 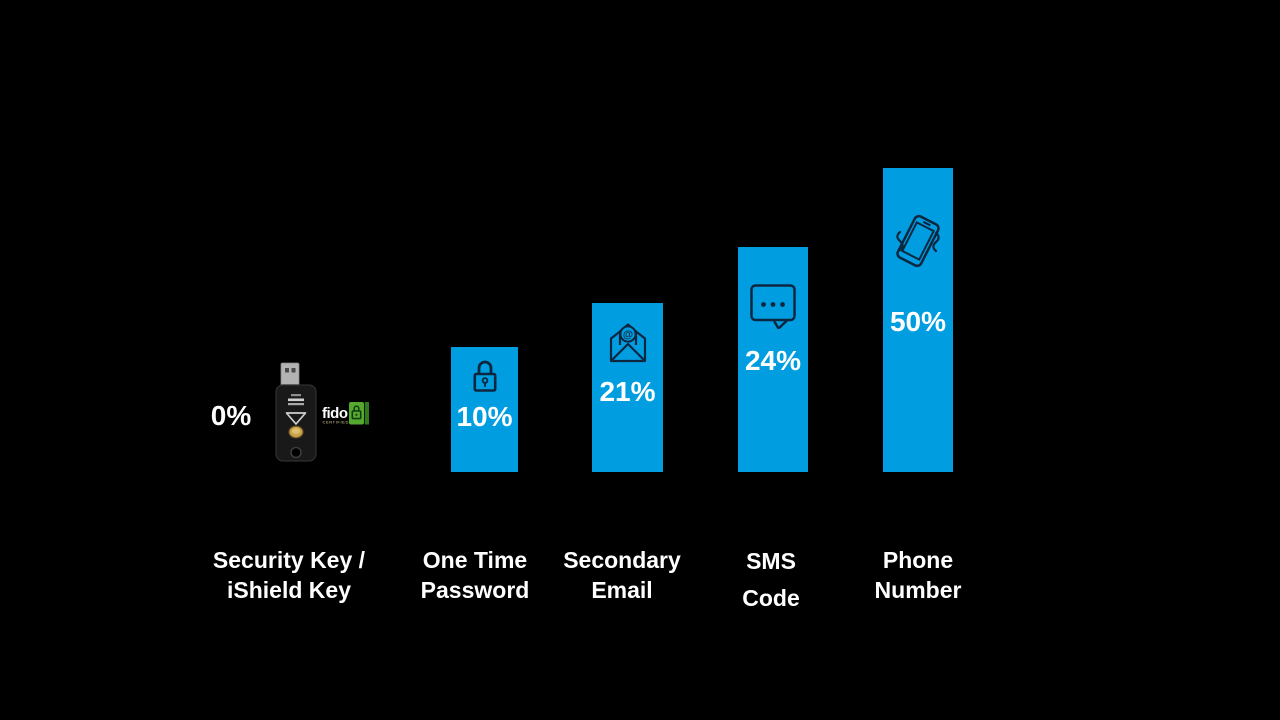 What do you see at coordinates (771, 598) in the screenshot?
I see `category-label-line: Code` at bounding box center [771, 598].